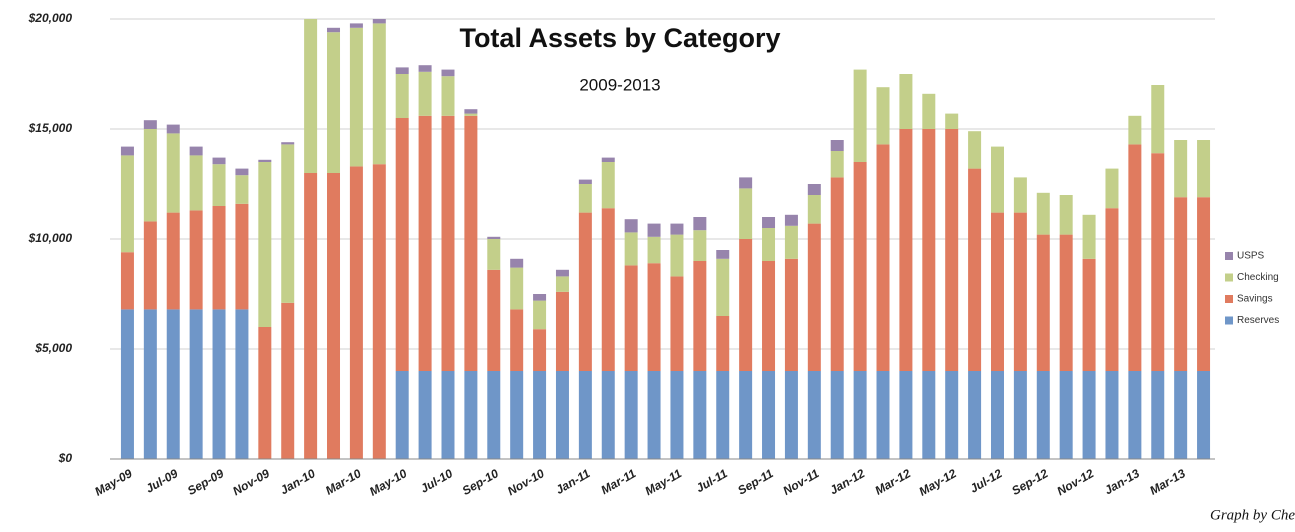 Image resolution: width=1295 pixels, height=532 pixels. What do you see at coordinates (1258, 320) in the screenshot?
I see `legend-label: Reserves` at bounding box center [1258, 320].